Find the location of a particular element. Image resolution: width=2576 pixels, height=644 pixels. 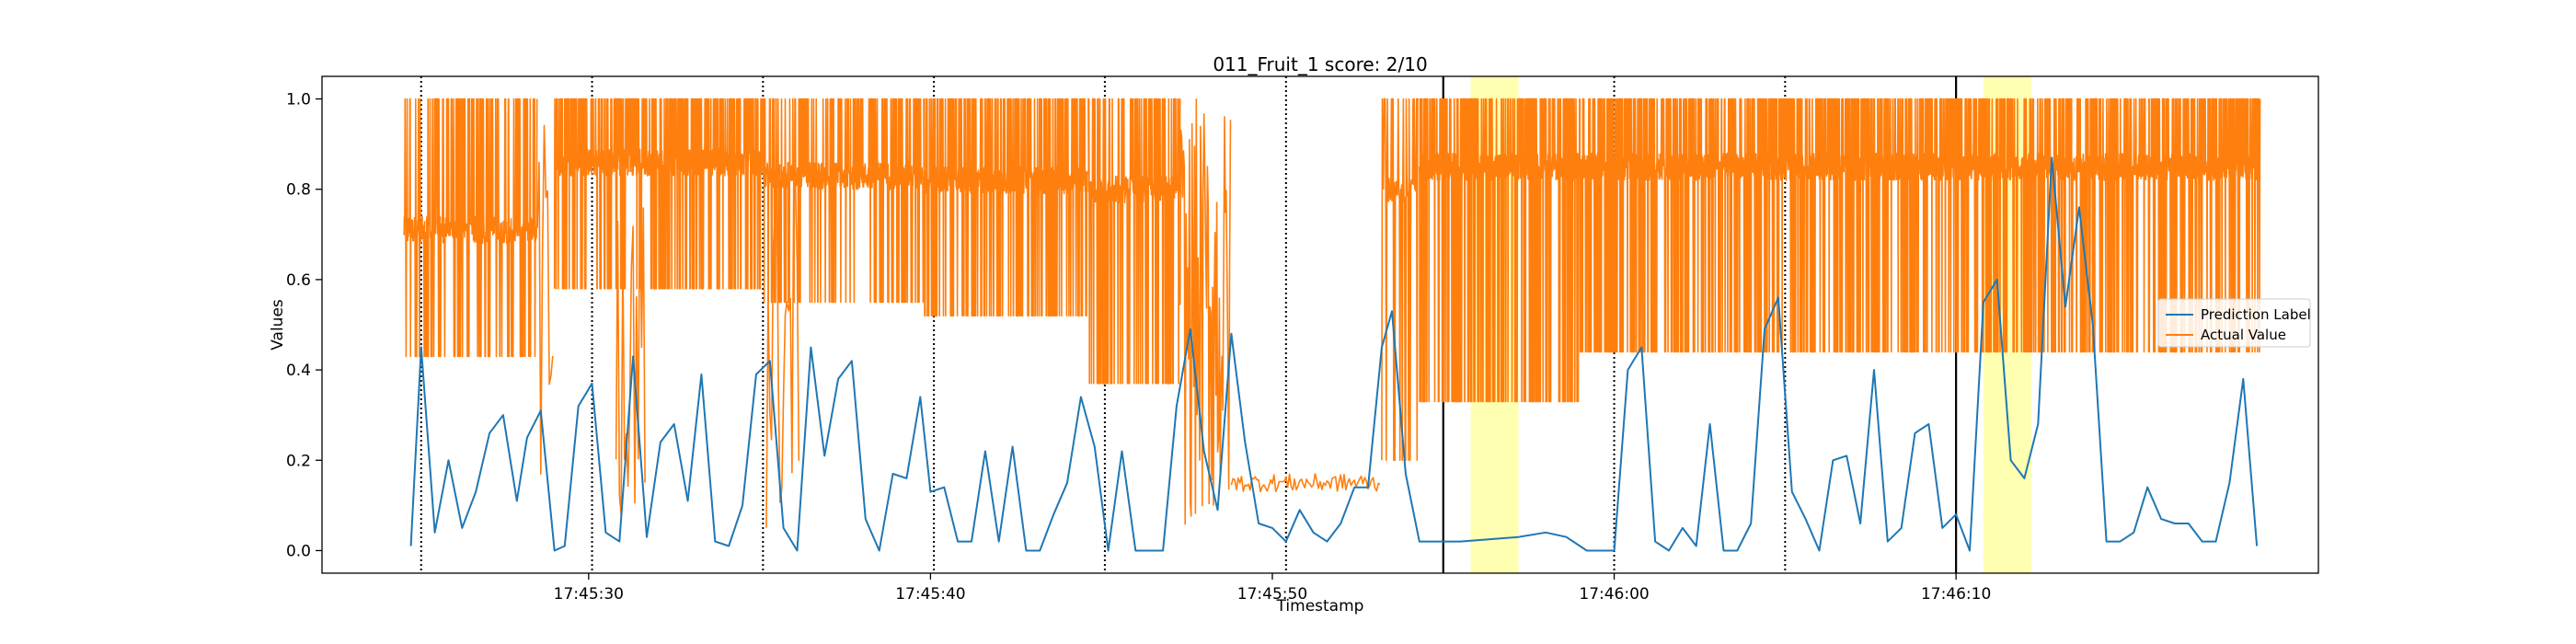

y-tick-label-4: 0.8 is located at coordinates (298, 190).